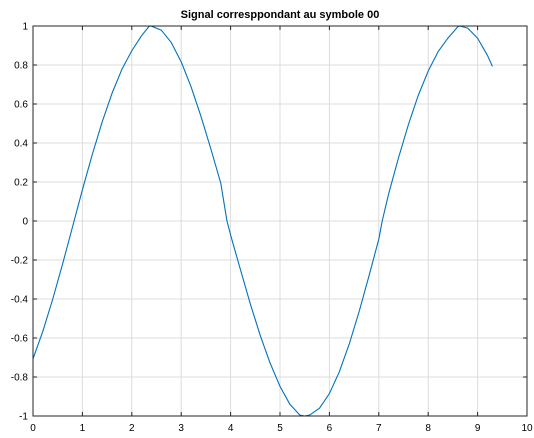  I want to click on x-tick-label: 1, so click(83, 428).